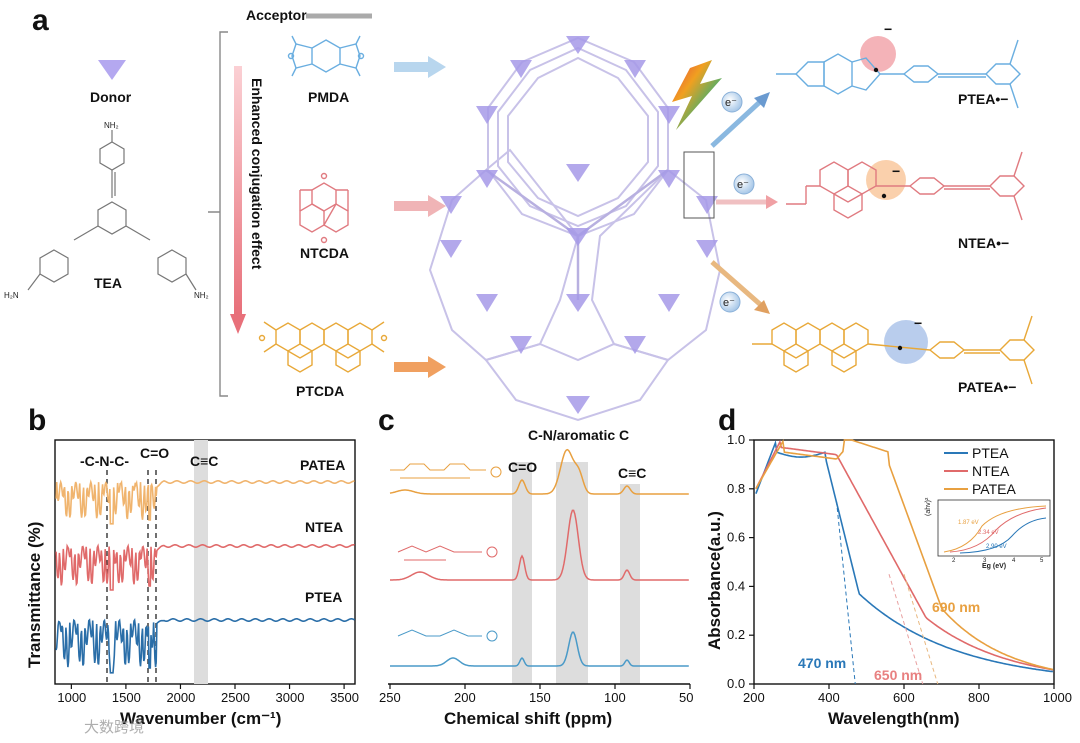 The image size is (1080, 743). Describe the element at coordinates (540, 697) in the screenshot. I see `c-xtick-label: 150` at that location.